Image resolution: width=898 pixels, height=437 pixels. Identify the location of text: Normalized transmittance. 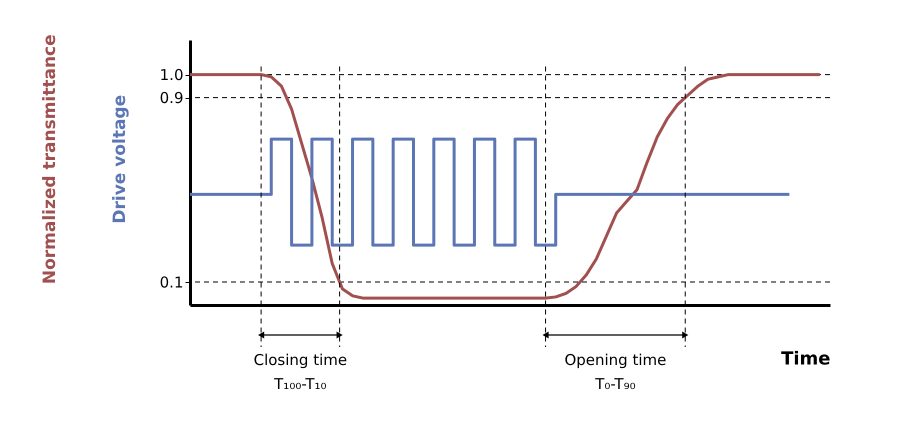
(50, 159).